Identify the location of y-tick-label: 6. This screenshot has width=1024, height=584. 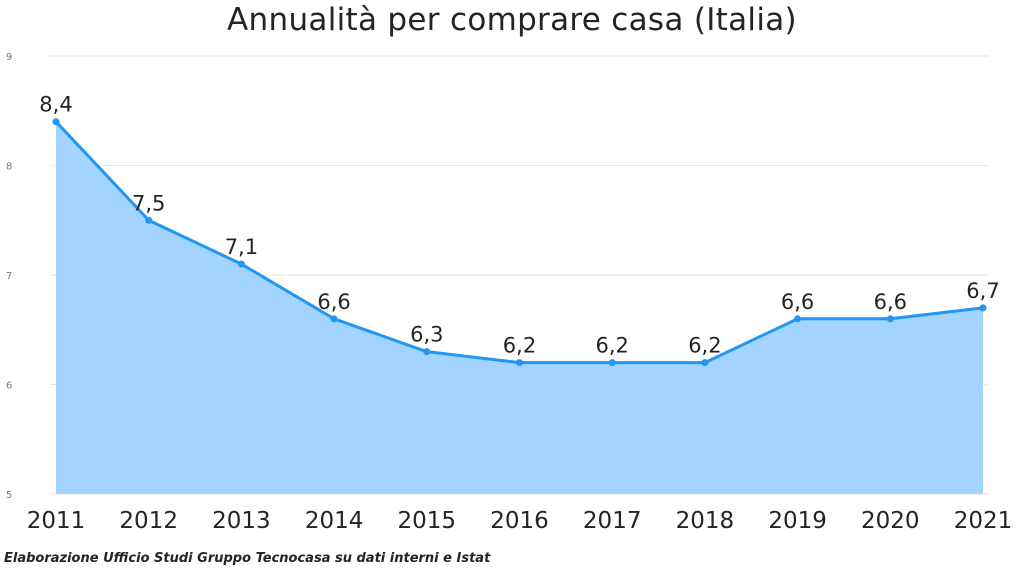
(9, 386).